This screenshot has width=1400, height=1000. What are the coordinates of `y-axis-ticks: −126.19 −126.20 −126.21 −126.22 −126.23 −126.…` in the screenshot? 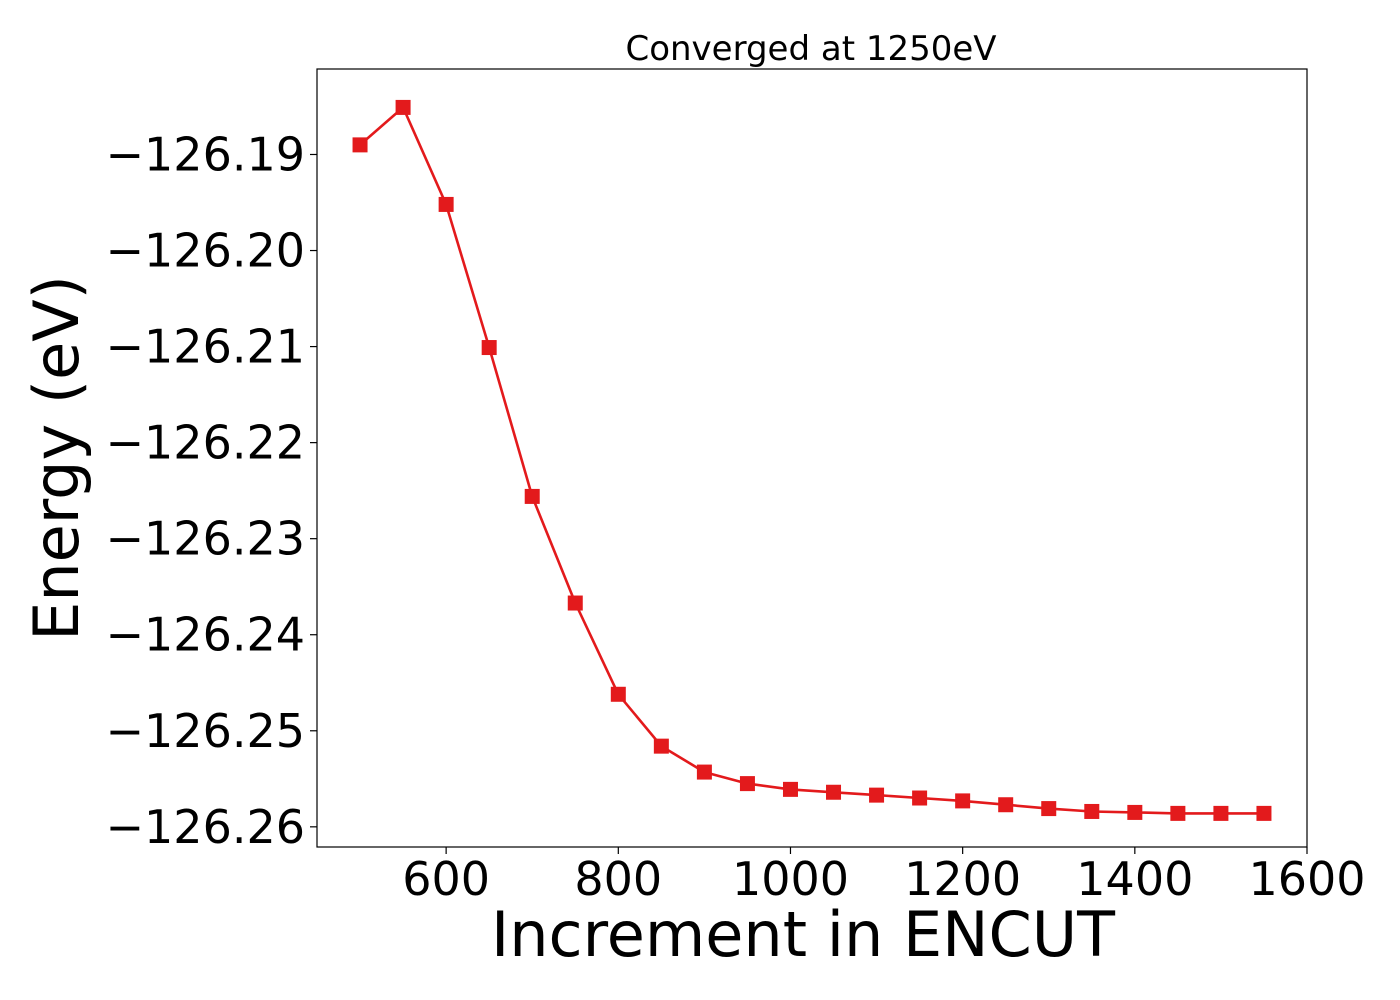 It's located at (211, 490).